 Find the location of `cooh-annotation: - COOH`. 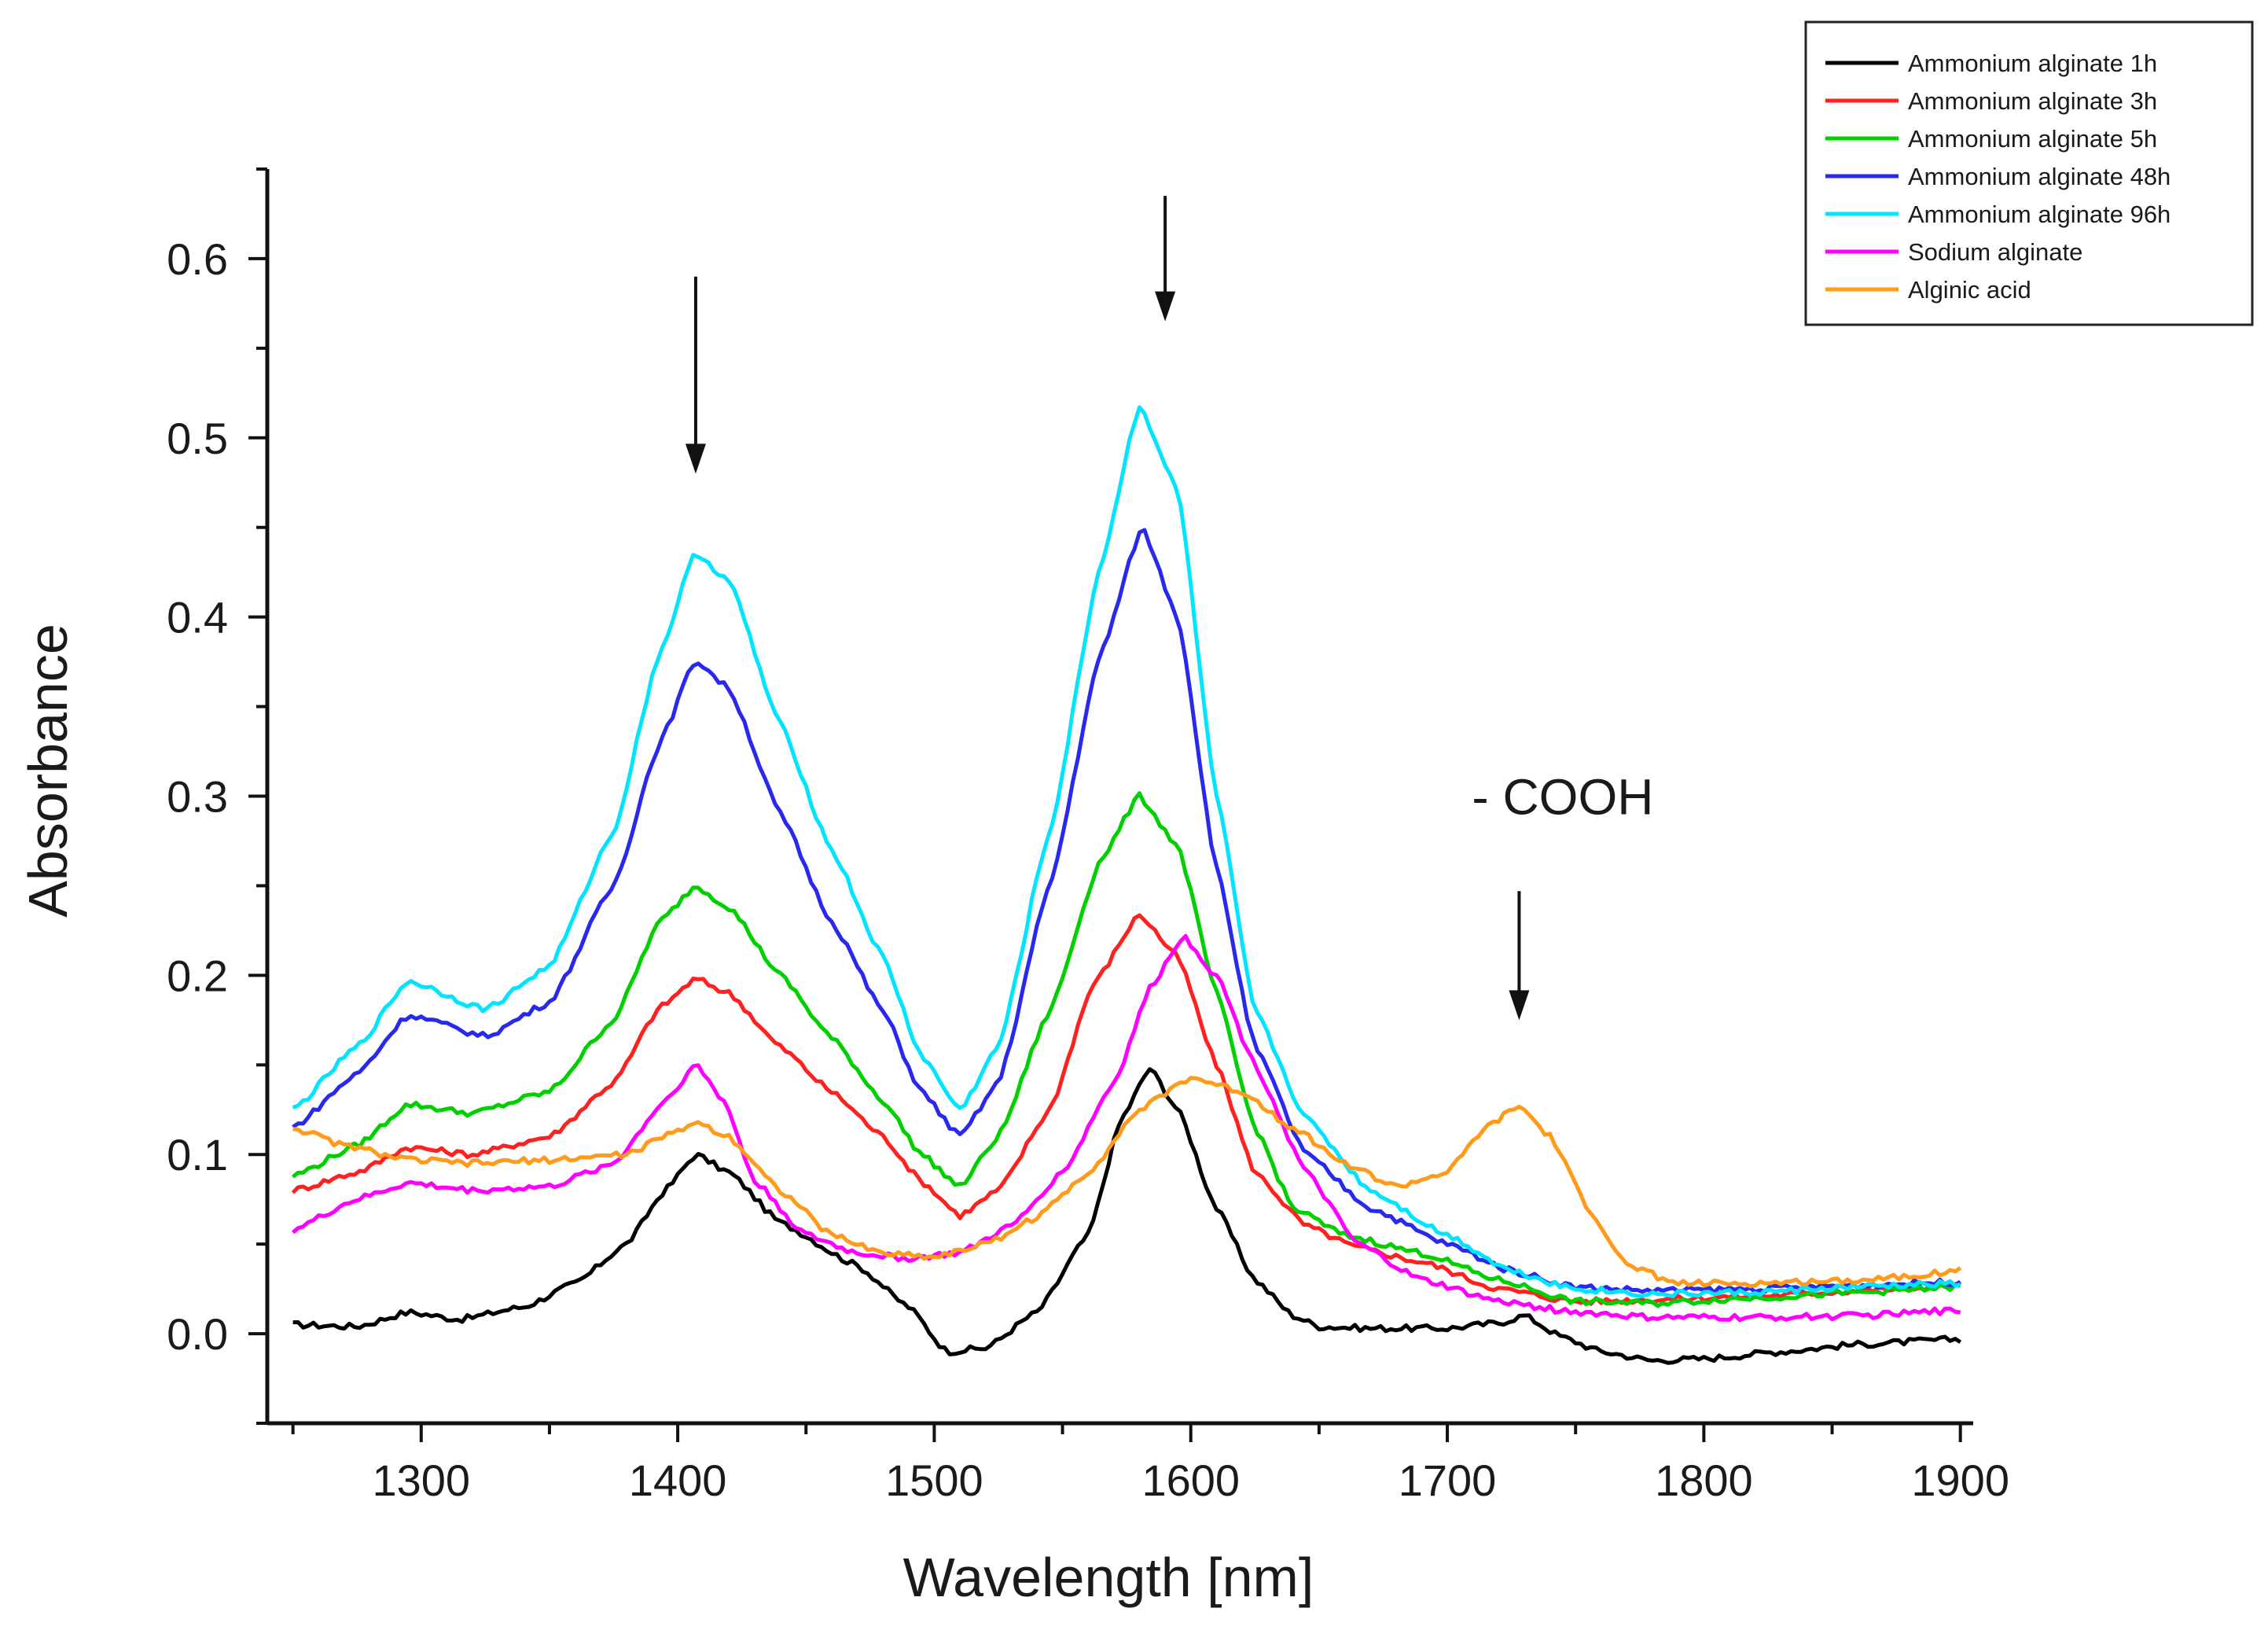

cooh-annotation: - COOH is located at coordinates (1563, 796).